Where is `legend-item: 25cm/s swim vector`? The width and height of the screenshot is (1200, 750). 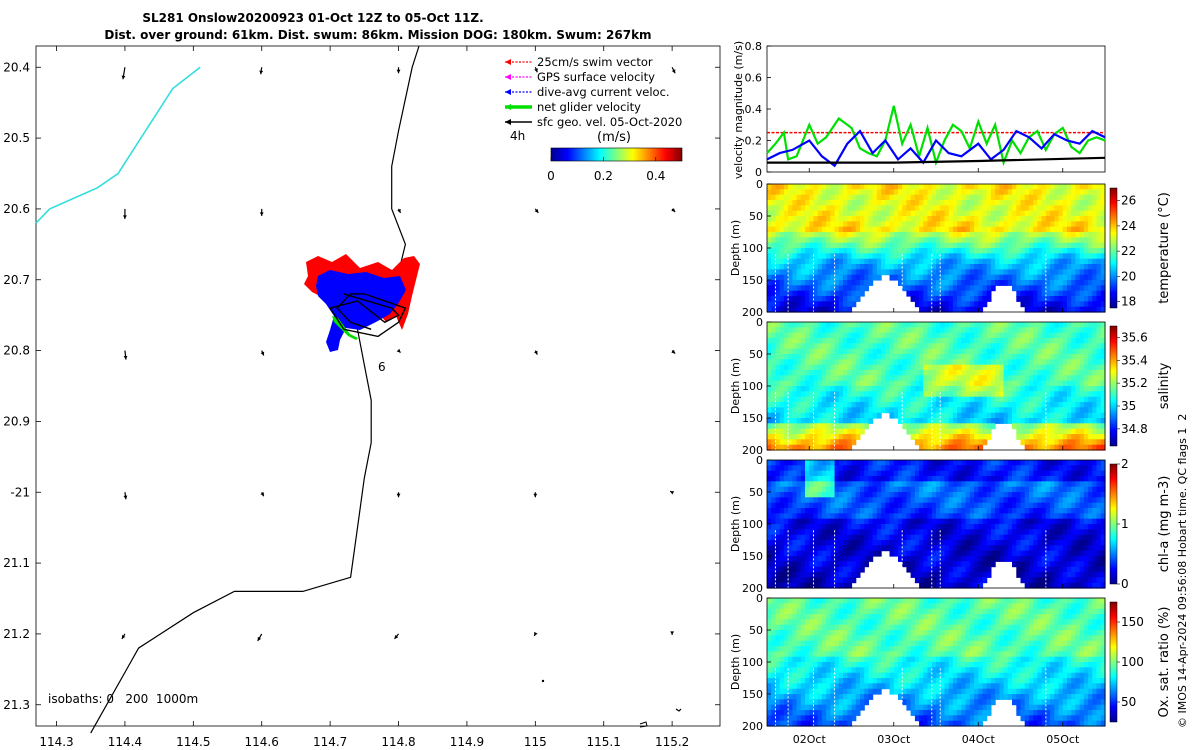
legend-item: 25cm/s swim vector is located at coordinates (579, 62).